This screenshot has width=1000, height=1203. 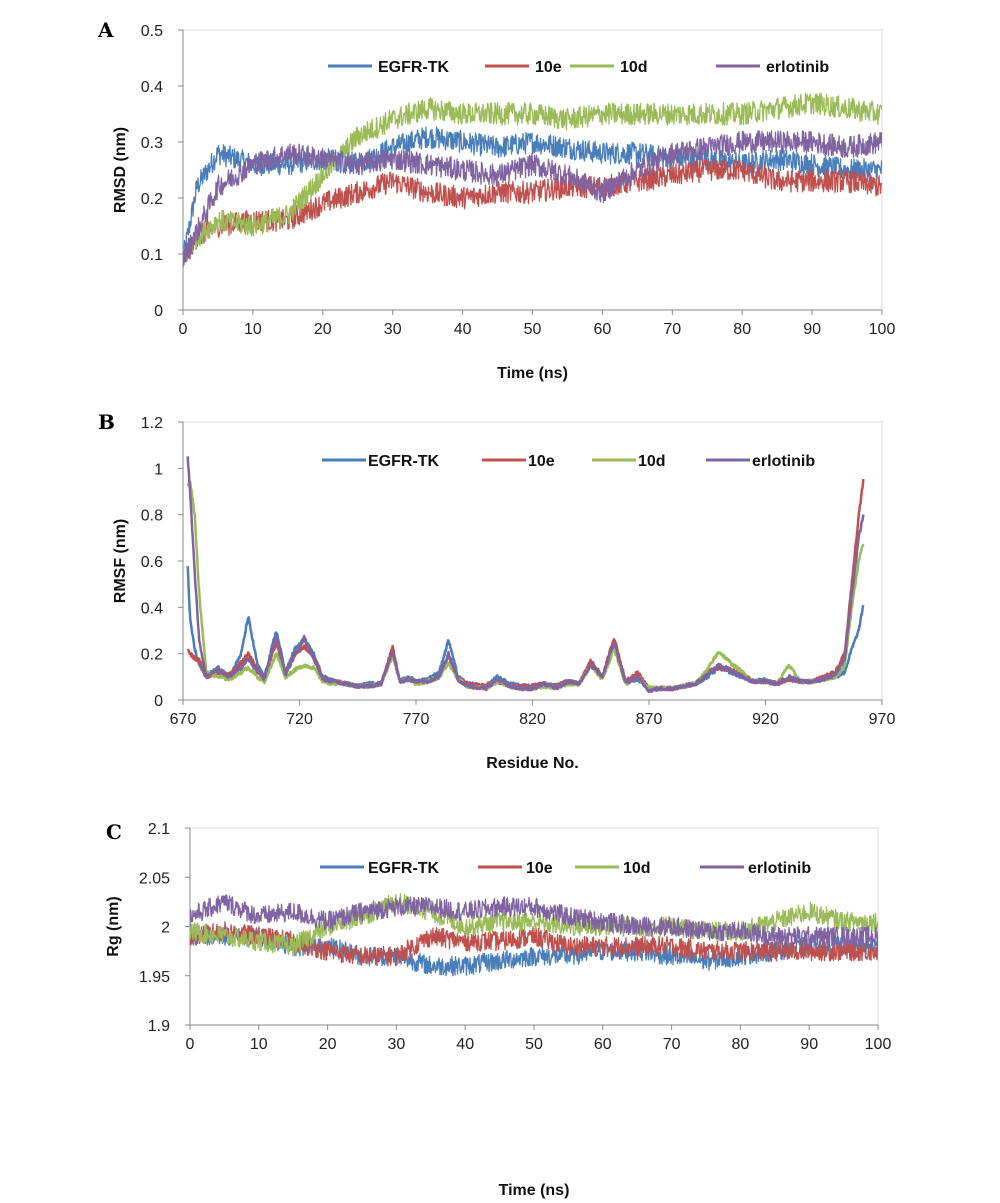 What do you see at coordinates (299, 719) in the screenshot?
I see `x-tick-label: 720` at bounding box center [299, 719].